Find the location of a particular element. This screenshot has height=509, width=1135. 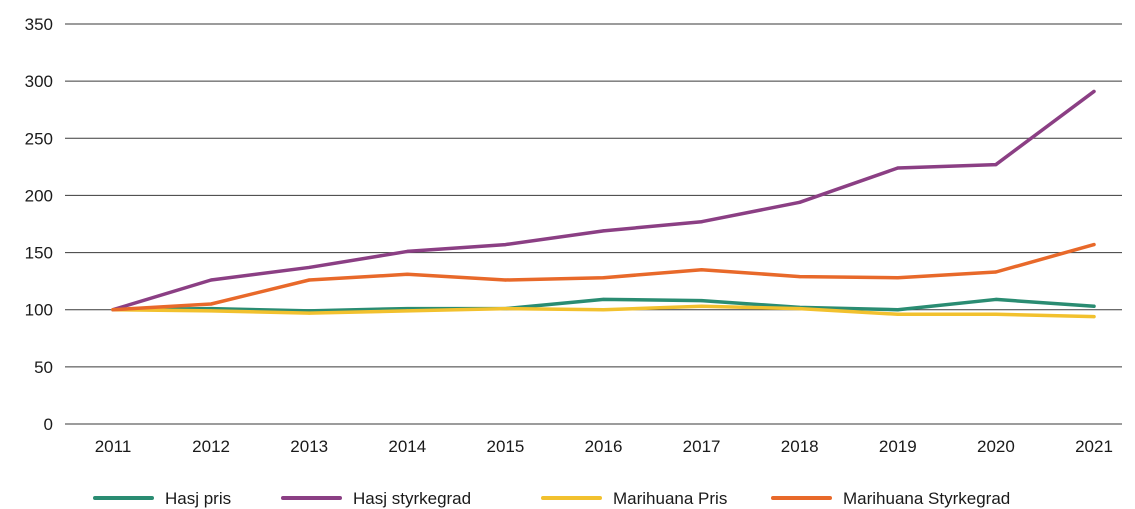

legend-label-hasj-styrkegrad: Hasj styrkegrad is located at coordinates (412, 498).